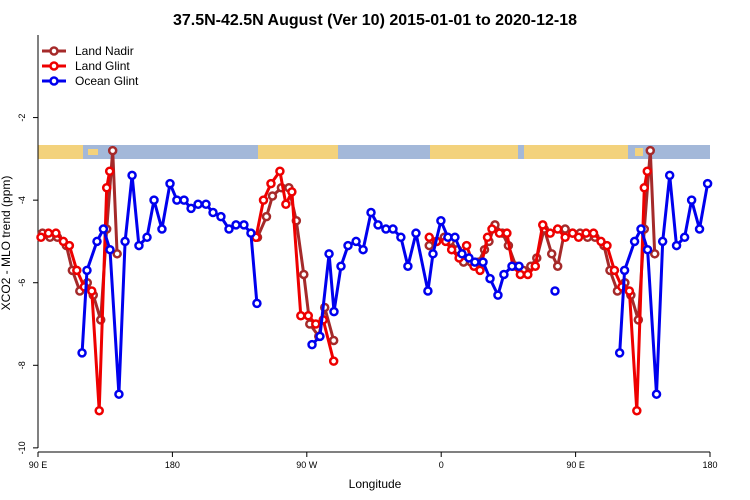 The height and width of the screenshot is (500, 750). I want to click on y-tick-label: -10, so click(22, 447).